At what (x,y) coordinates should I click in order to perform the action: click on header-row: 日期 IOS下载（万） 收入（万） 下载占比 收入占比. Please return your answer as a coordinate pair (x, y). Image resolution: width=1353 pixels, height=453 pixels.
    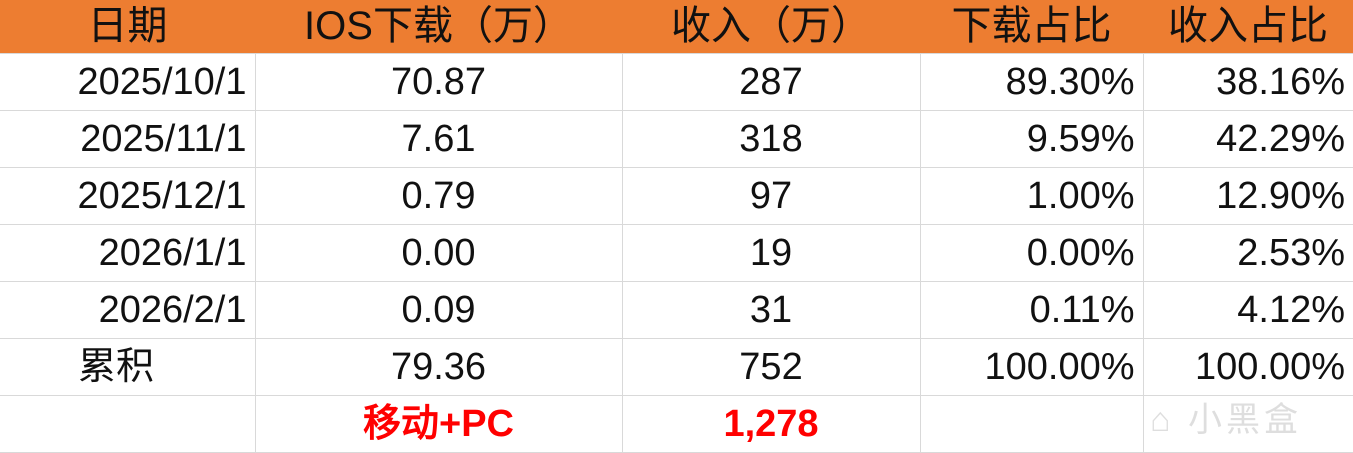
    Looking at the image, I should click on (676, 27).